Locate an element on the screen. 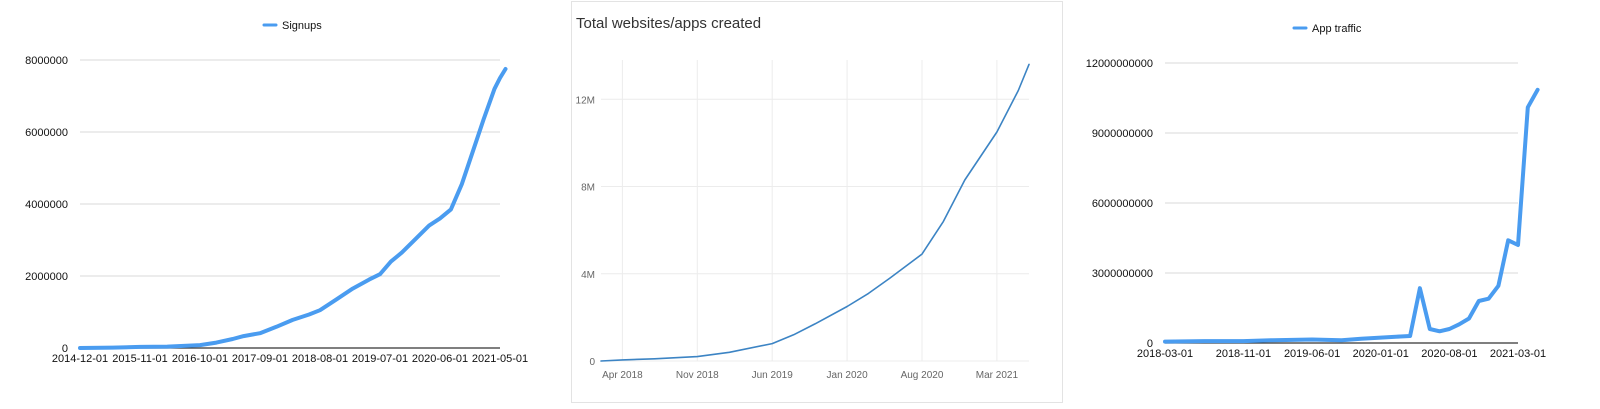  y-tick-label: 9000000000 is located at coordinates (1122, 134).